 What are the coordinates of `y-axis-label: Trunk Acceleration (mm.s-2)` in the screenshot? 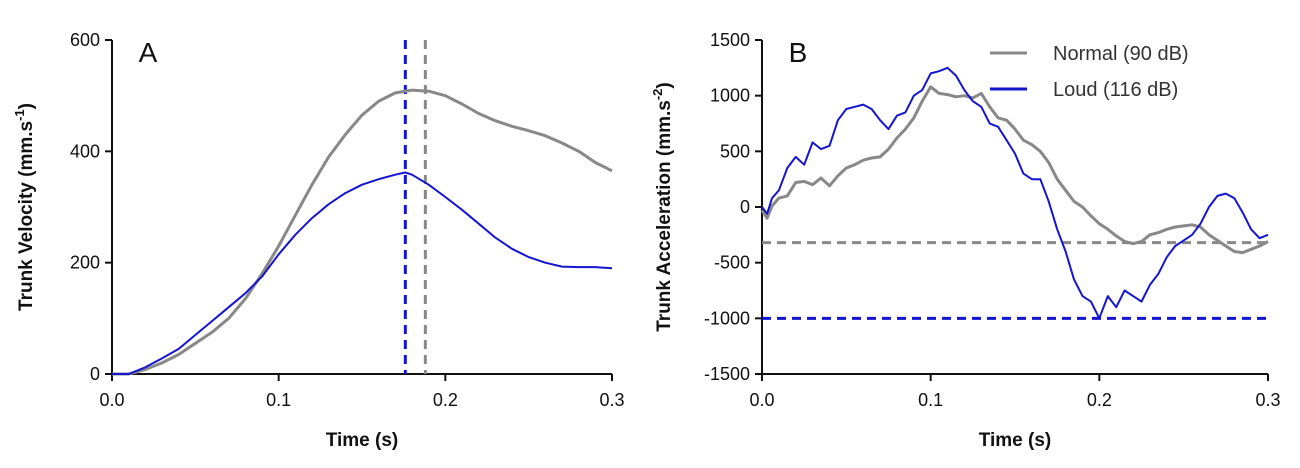 It's located at (662, 206).